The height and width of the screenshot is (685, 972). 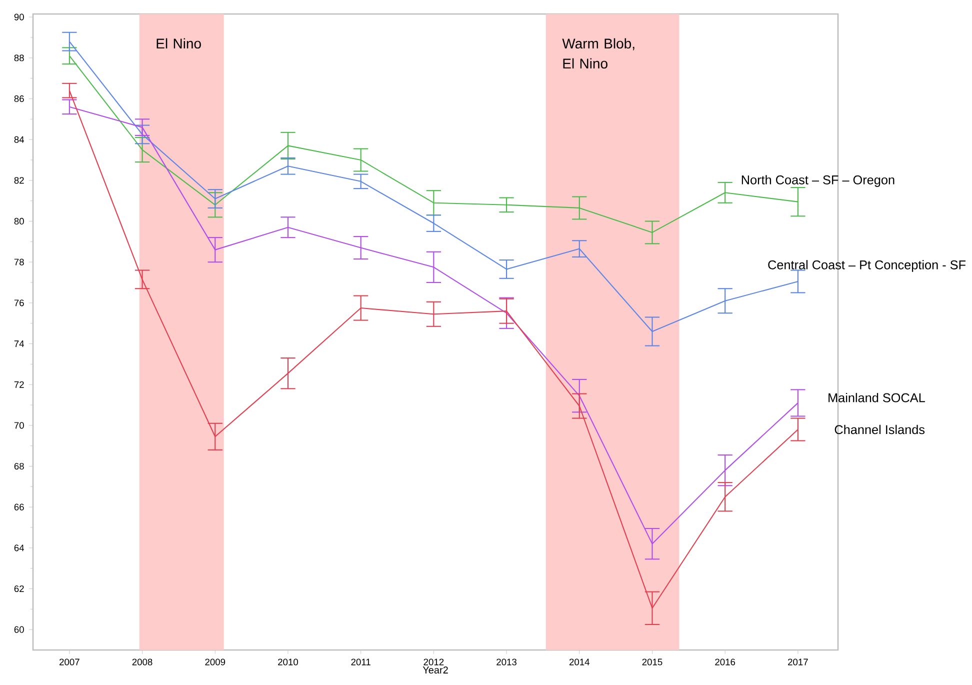 What do you see at coordinates (19, 221) in the screenshot?
I see `y-tick-label: 80` at bounding box center [19, 221].